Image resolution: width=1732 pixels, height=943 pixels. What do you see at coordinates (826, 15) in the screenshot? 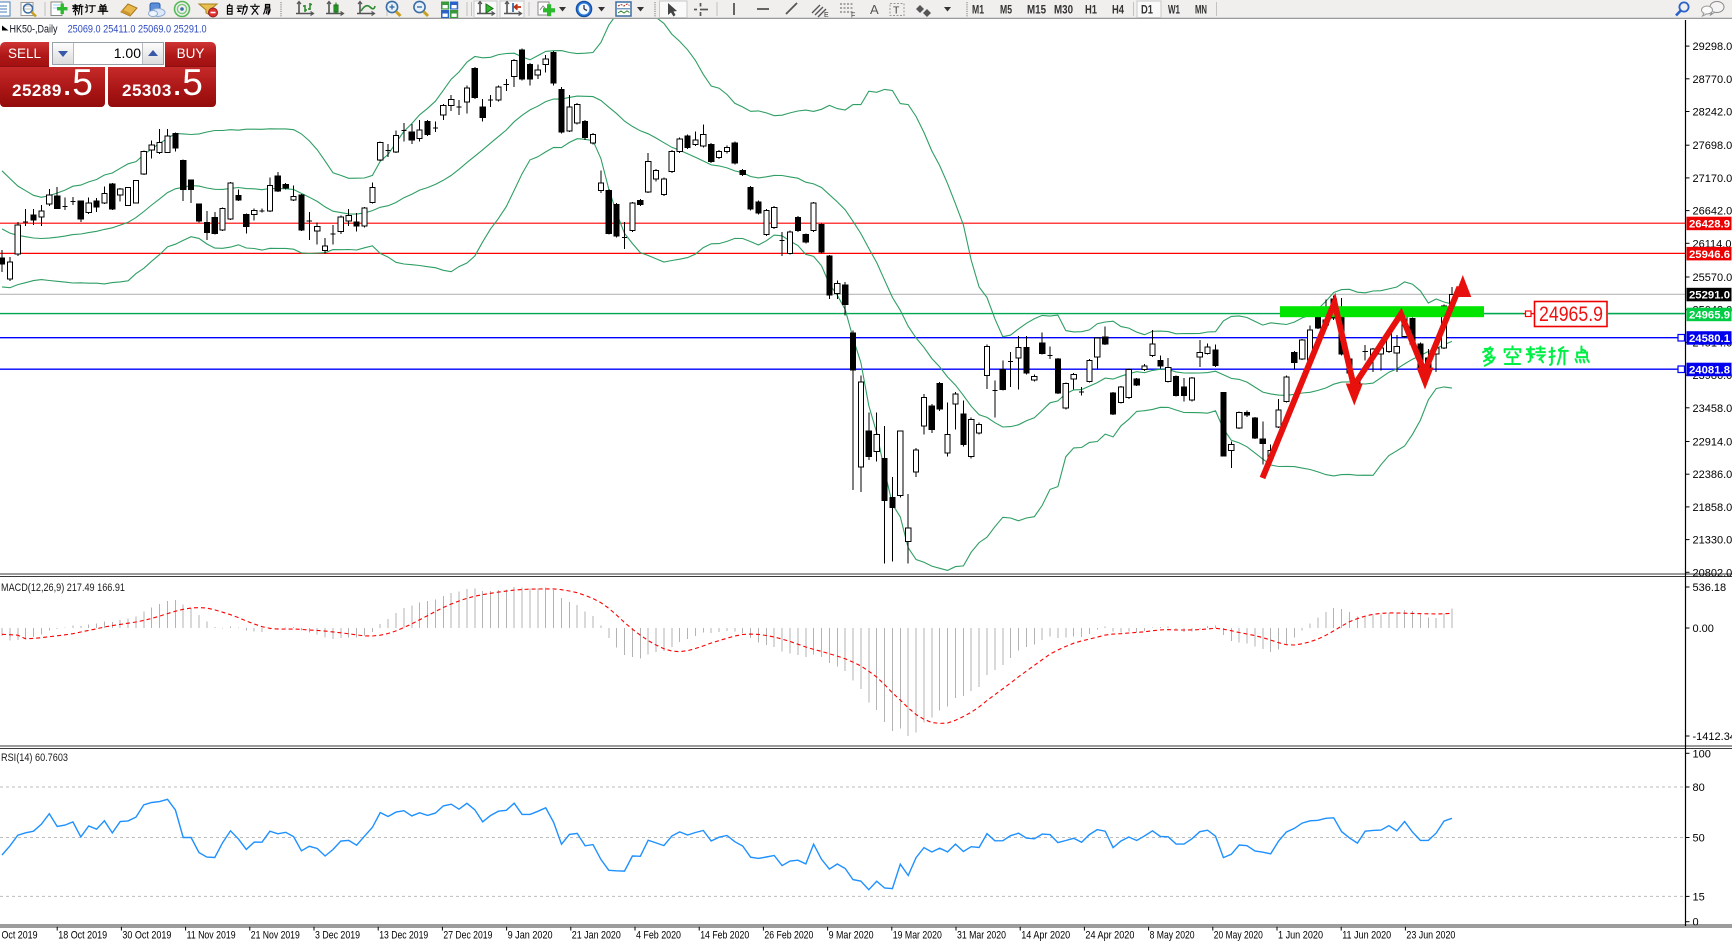
I see `svg-text: E` at bounding box center [826, 15].